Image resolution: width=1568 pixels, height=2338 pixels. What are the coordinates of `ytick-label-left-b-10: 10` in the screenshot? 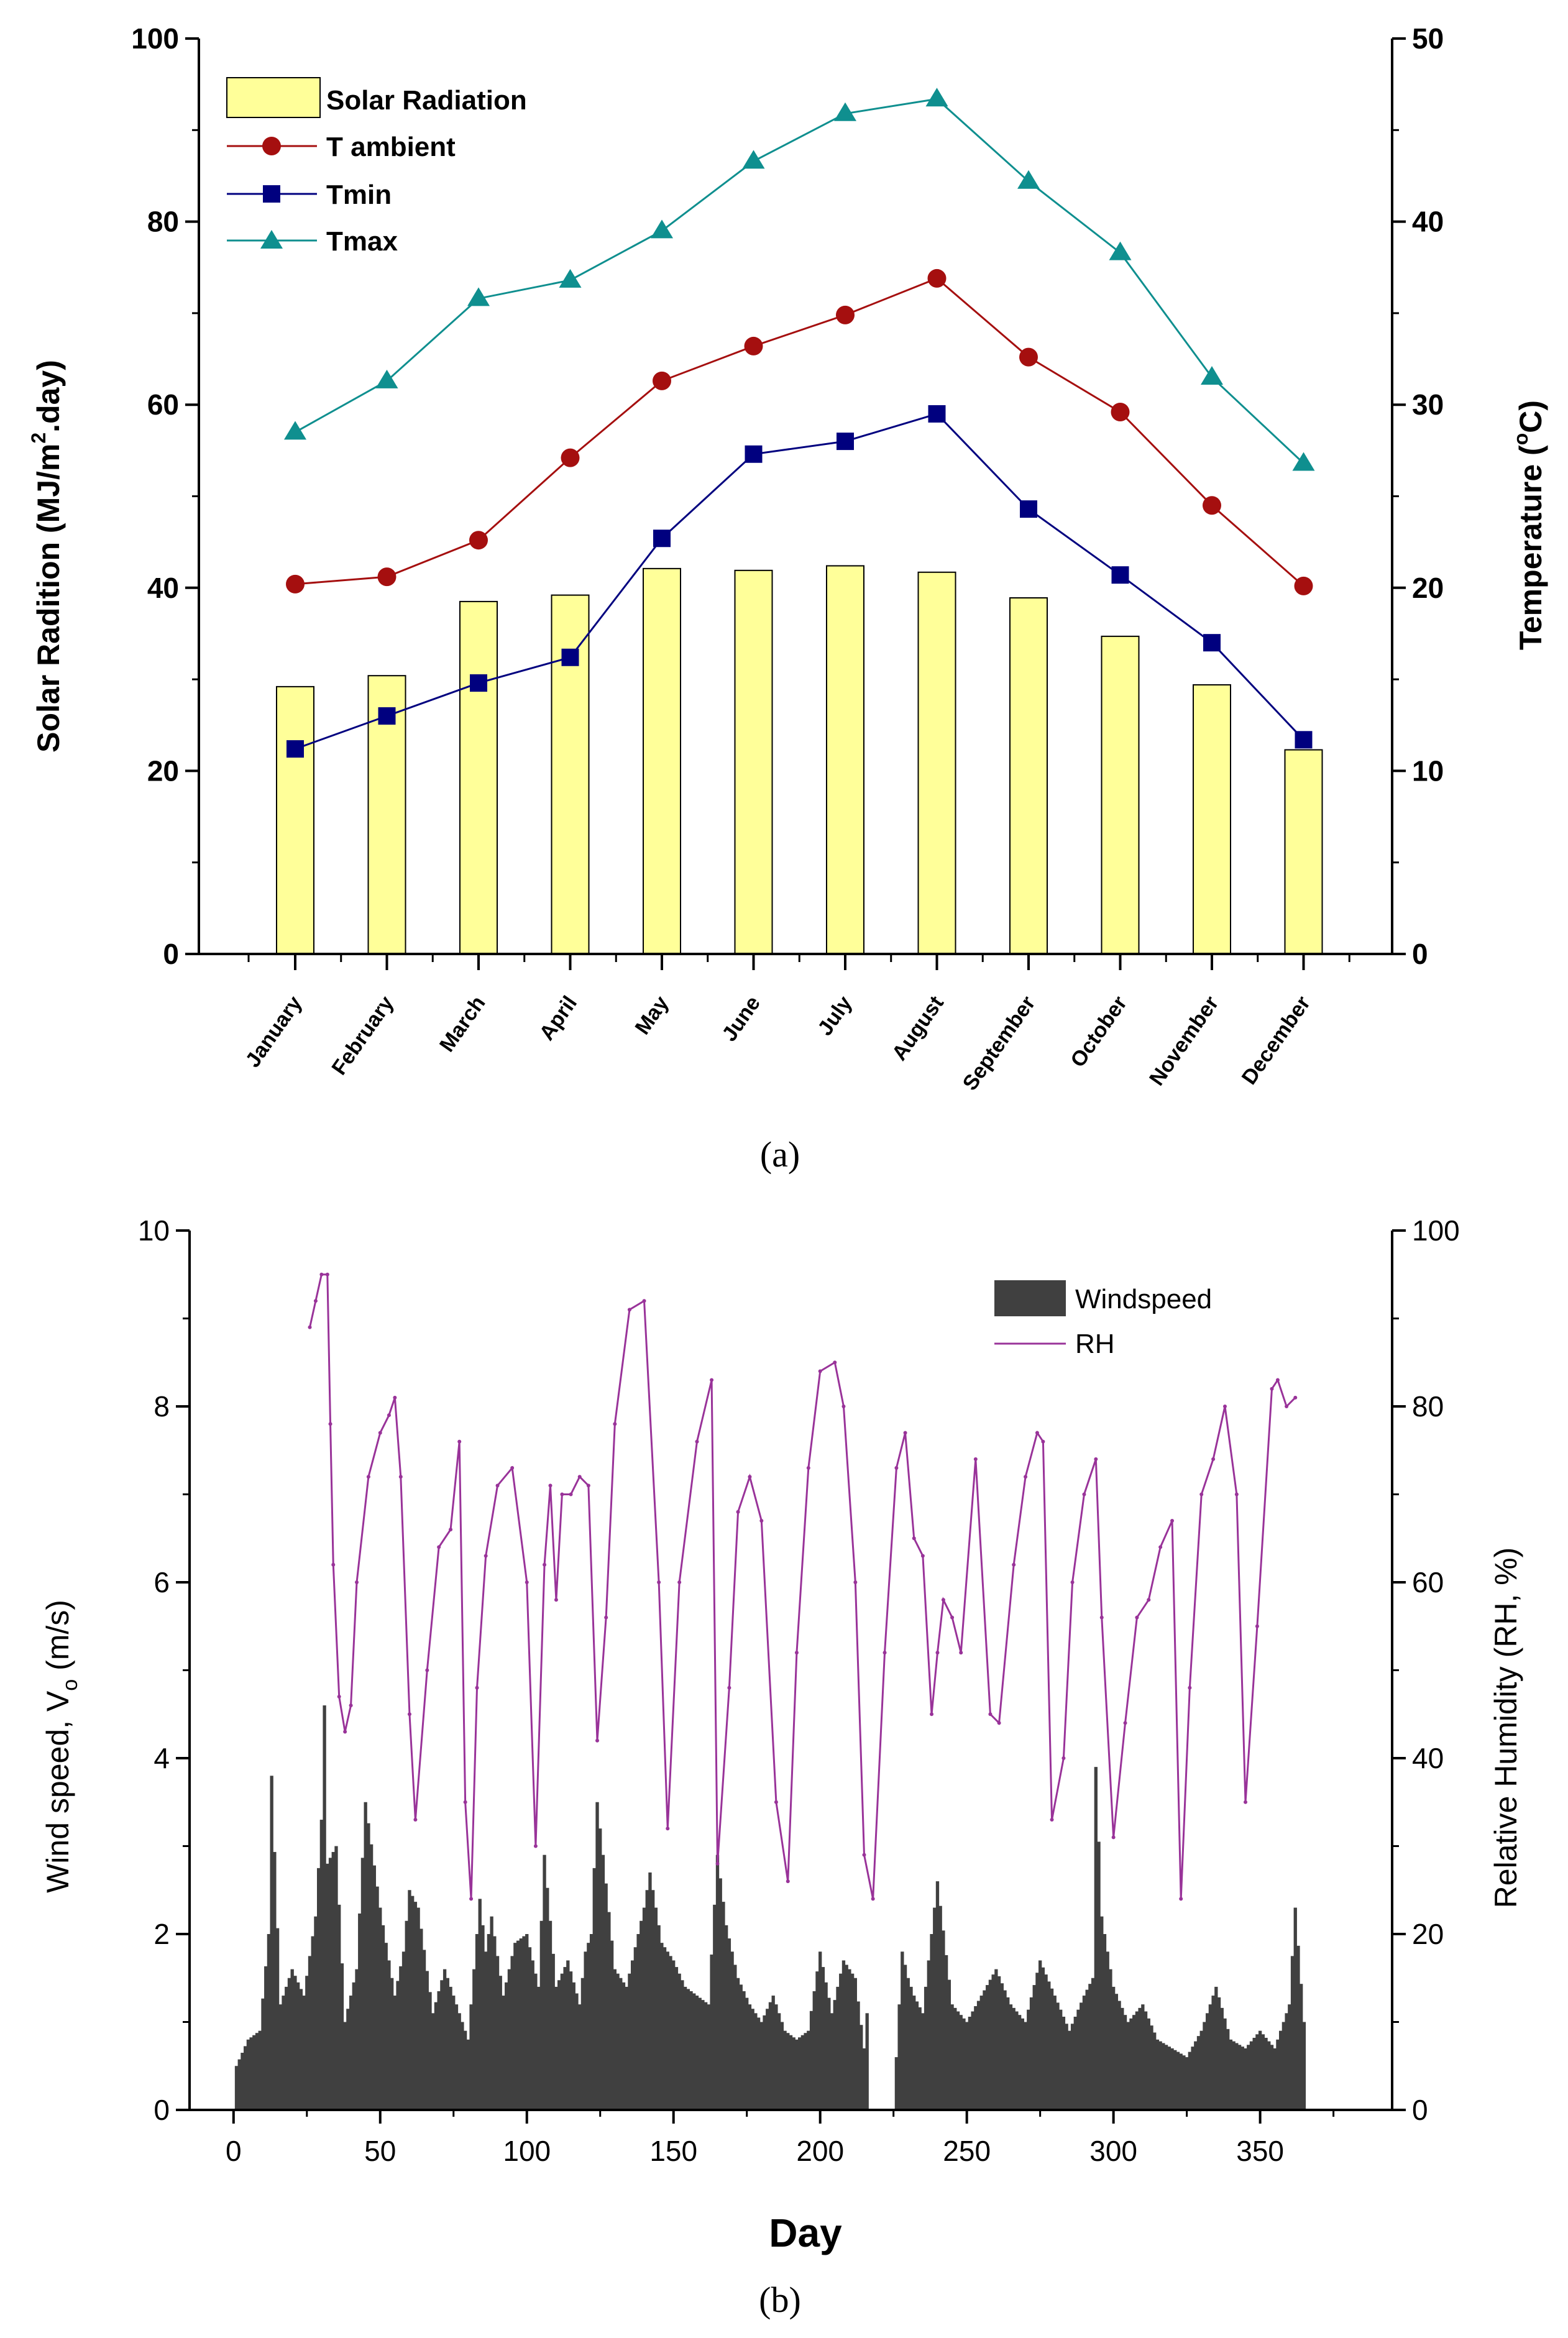 It's located at (154, 1230).